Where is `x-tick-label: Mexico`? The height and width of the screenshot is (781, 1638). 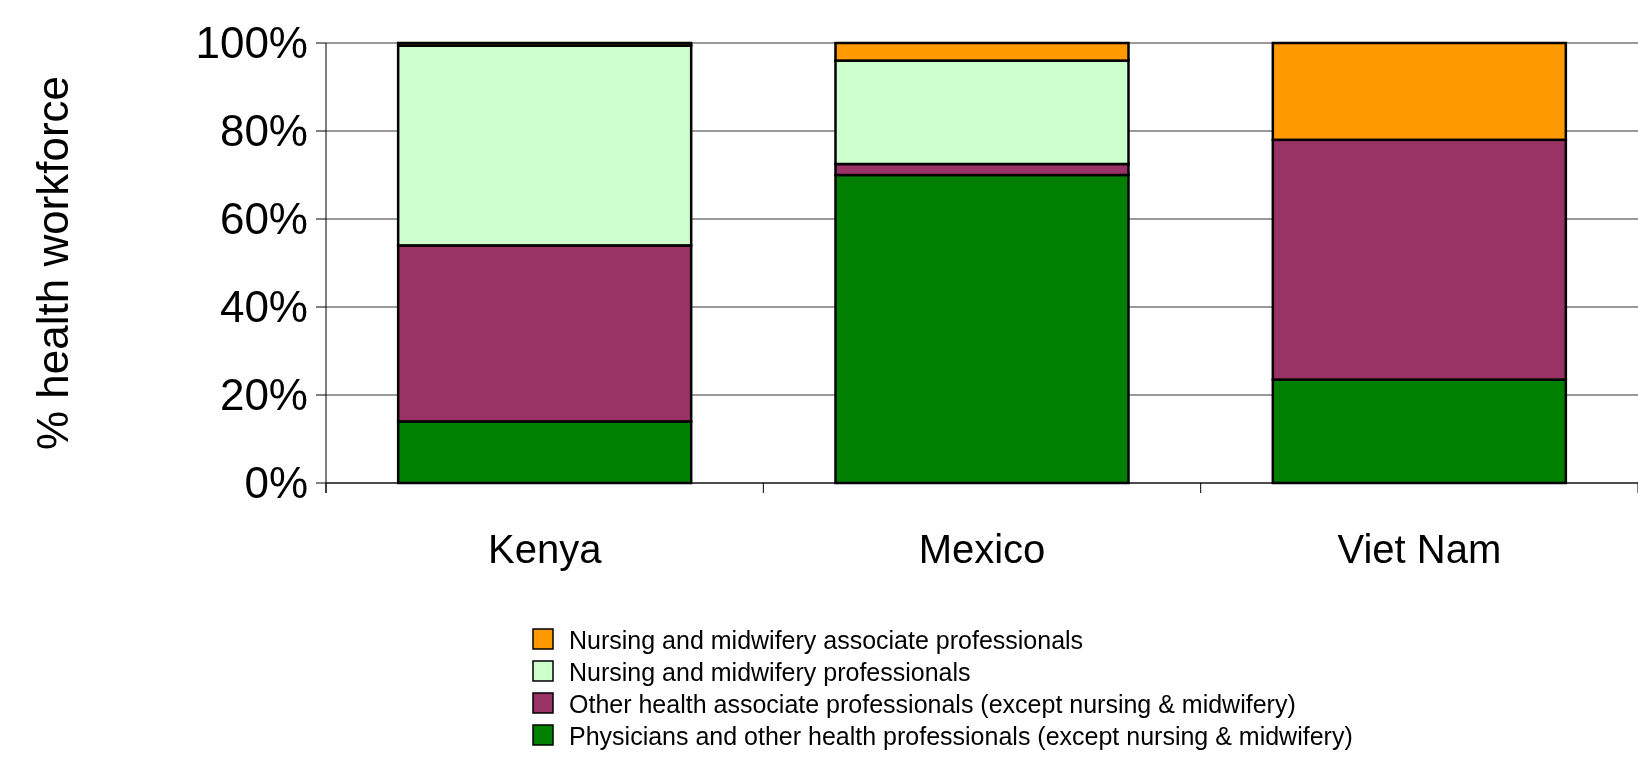 x-tick-label: Mexico is located at coordinates (982, 549).